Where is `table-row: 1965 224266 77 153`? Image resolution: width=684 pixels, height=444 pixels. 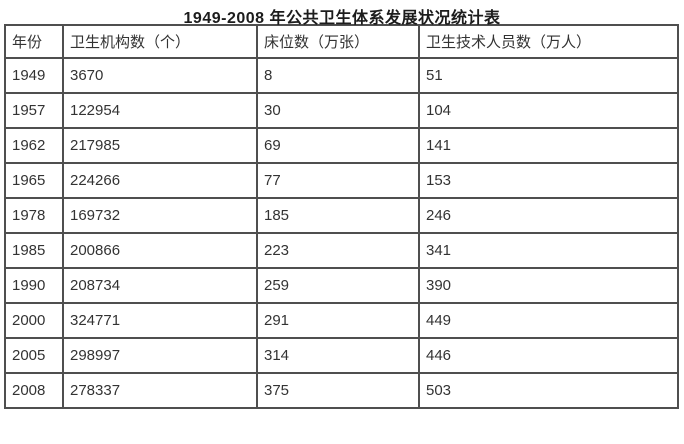
table-row: 1965 224266 77 153 is located at coordinates (341, 180).